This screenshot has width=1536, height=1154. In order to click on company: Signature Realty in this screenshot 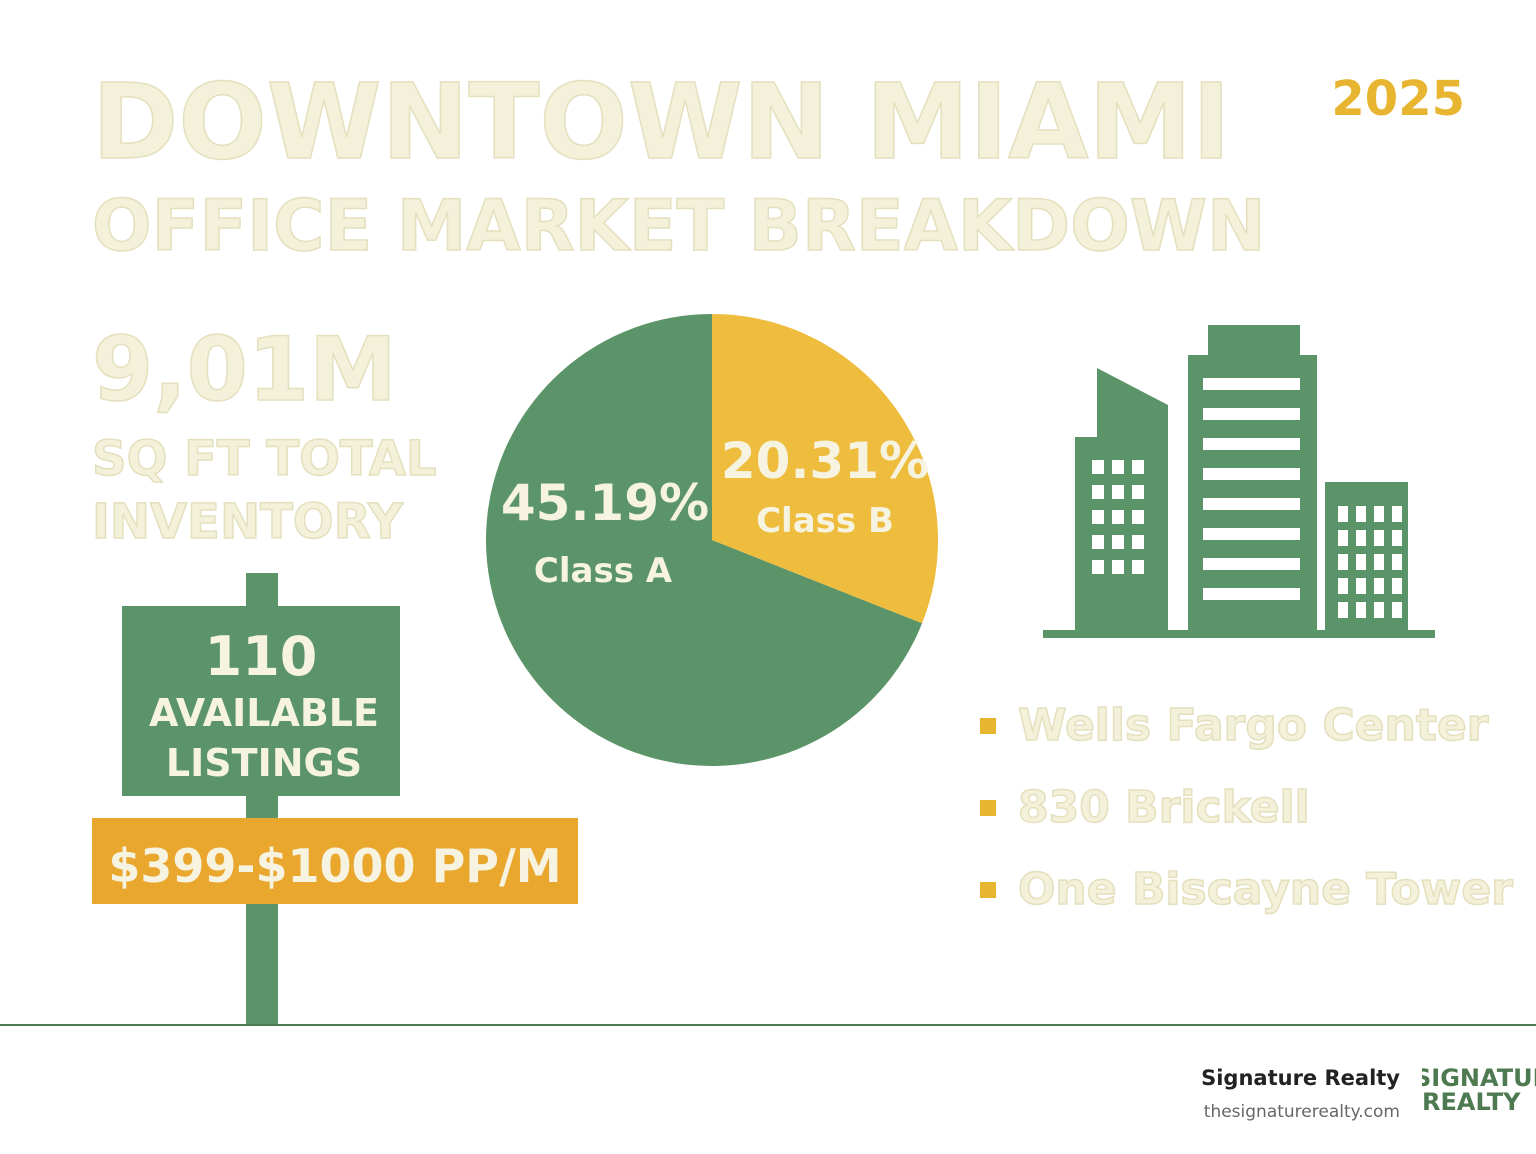, I will do `click(1300, 1078)`.